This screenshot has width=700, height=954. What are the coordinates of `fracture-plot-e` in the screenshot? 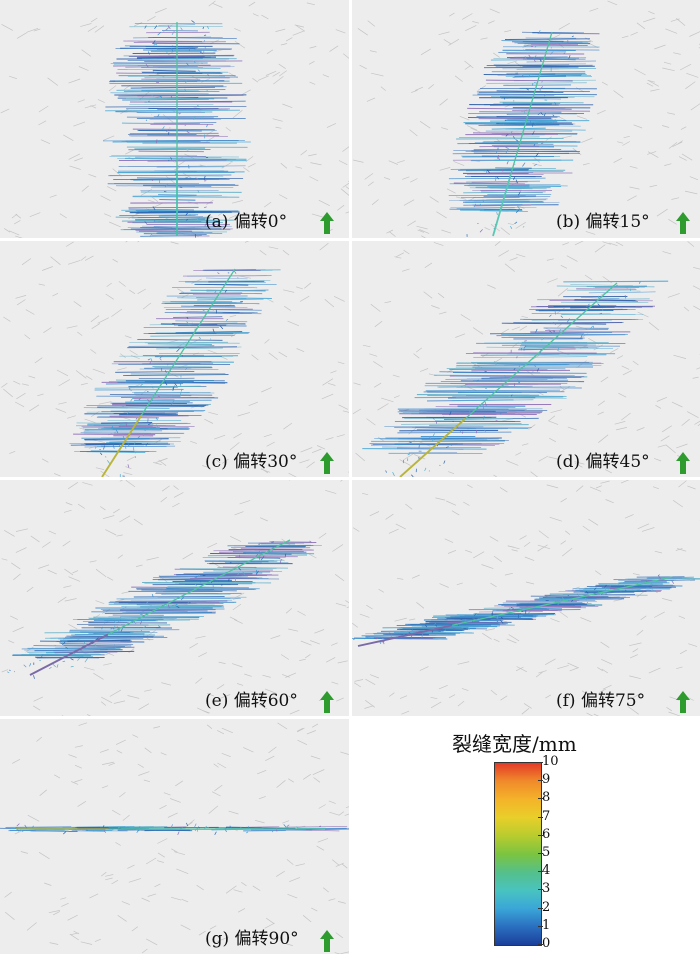 It's located at (175, 598).